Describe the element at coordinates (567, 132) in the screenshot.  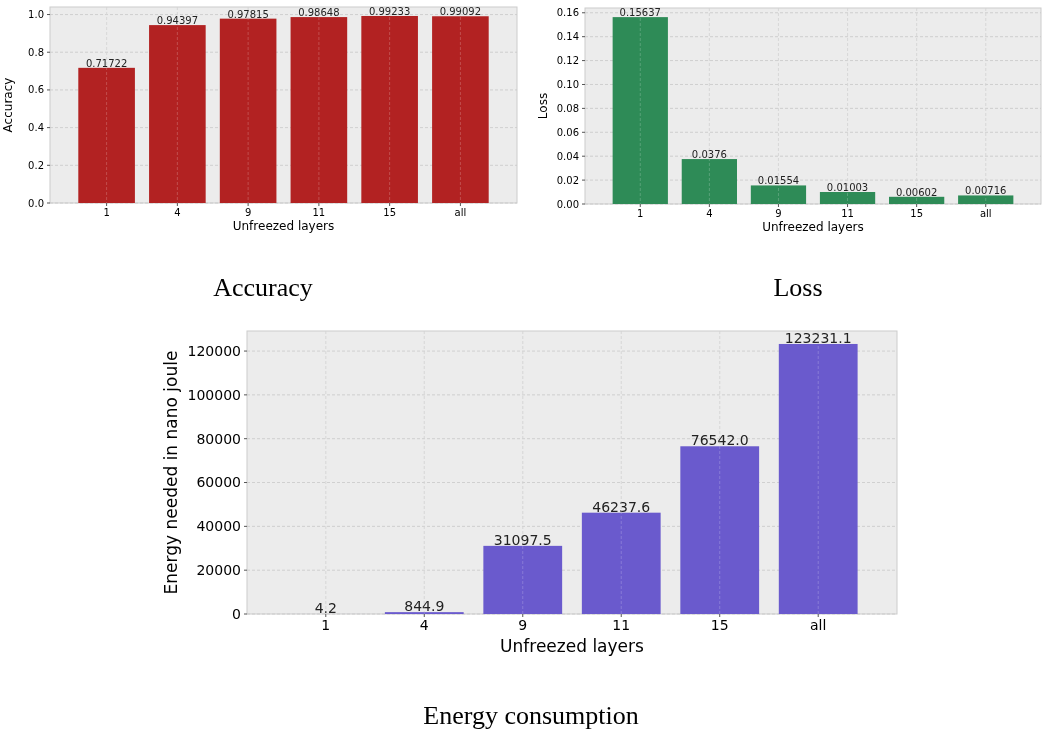
I see `y-tick-label: 0.06` at that location.